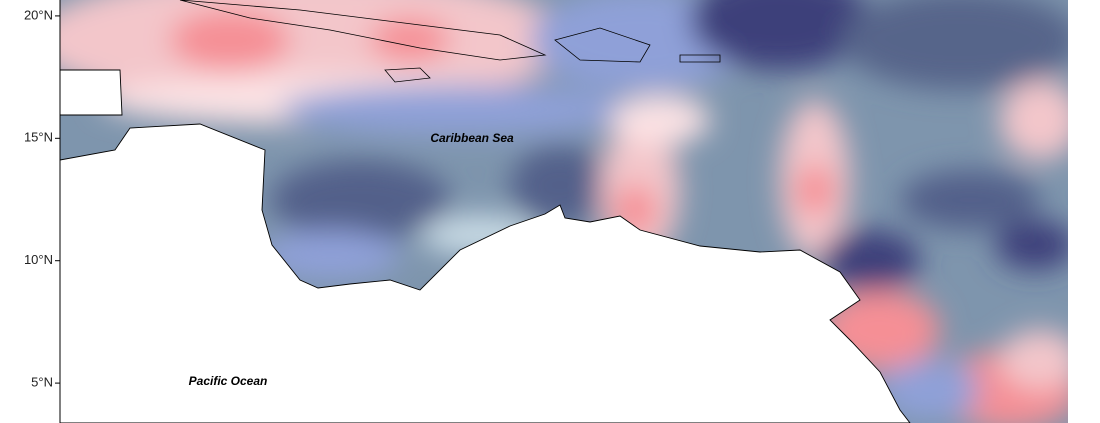  What do you see at coordinates (472, 138) in the screenshot?
I see `sea-label: Caribbean Sea` at bounding box center [472, 138].